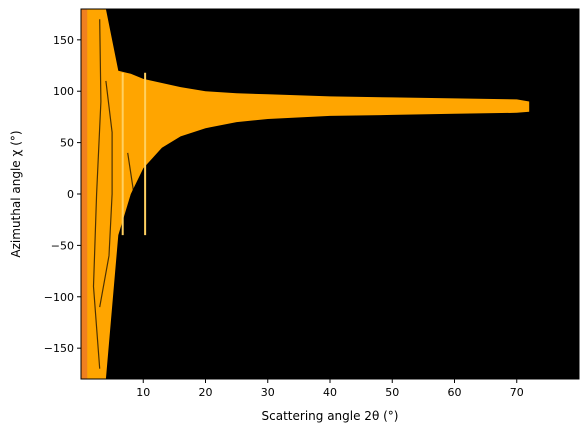 This screenshot has width=588, height=442. What do you see at coordinates (455, 392) in the screenshot?
I see `x-tick-label: 60` at bounding box center [455, 392].